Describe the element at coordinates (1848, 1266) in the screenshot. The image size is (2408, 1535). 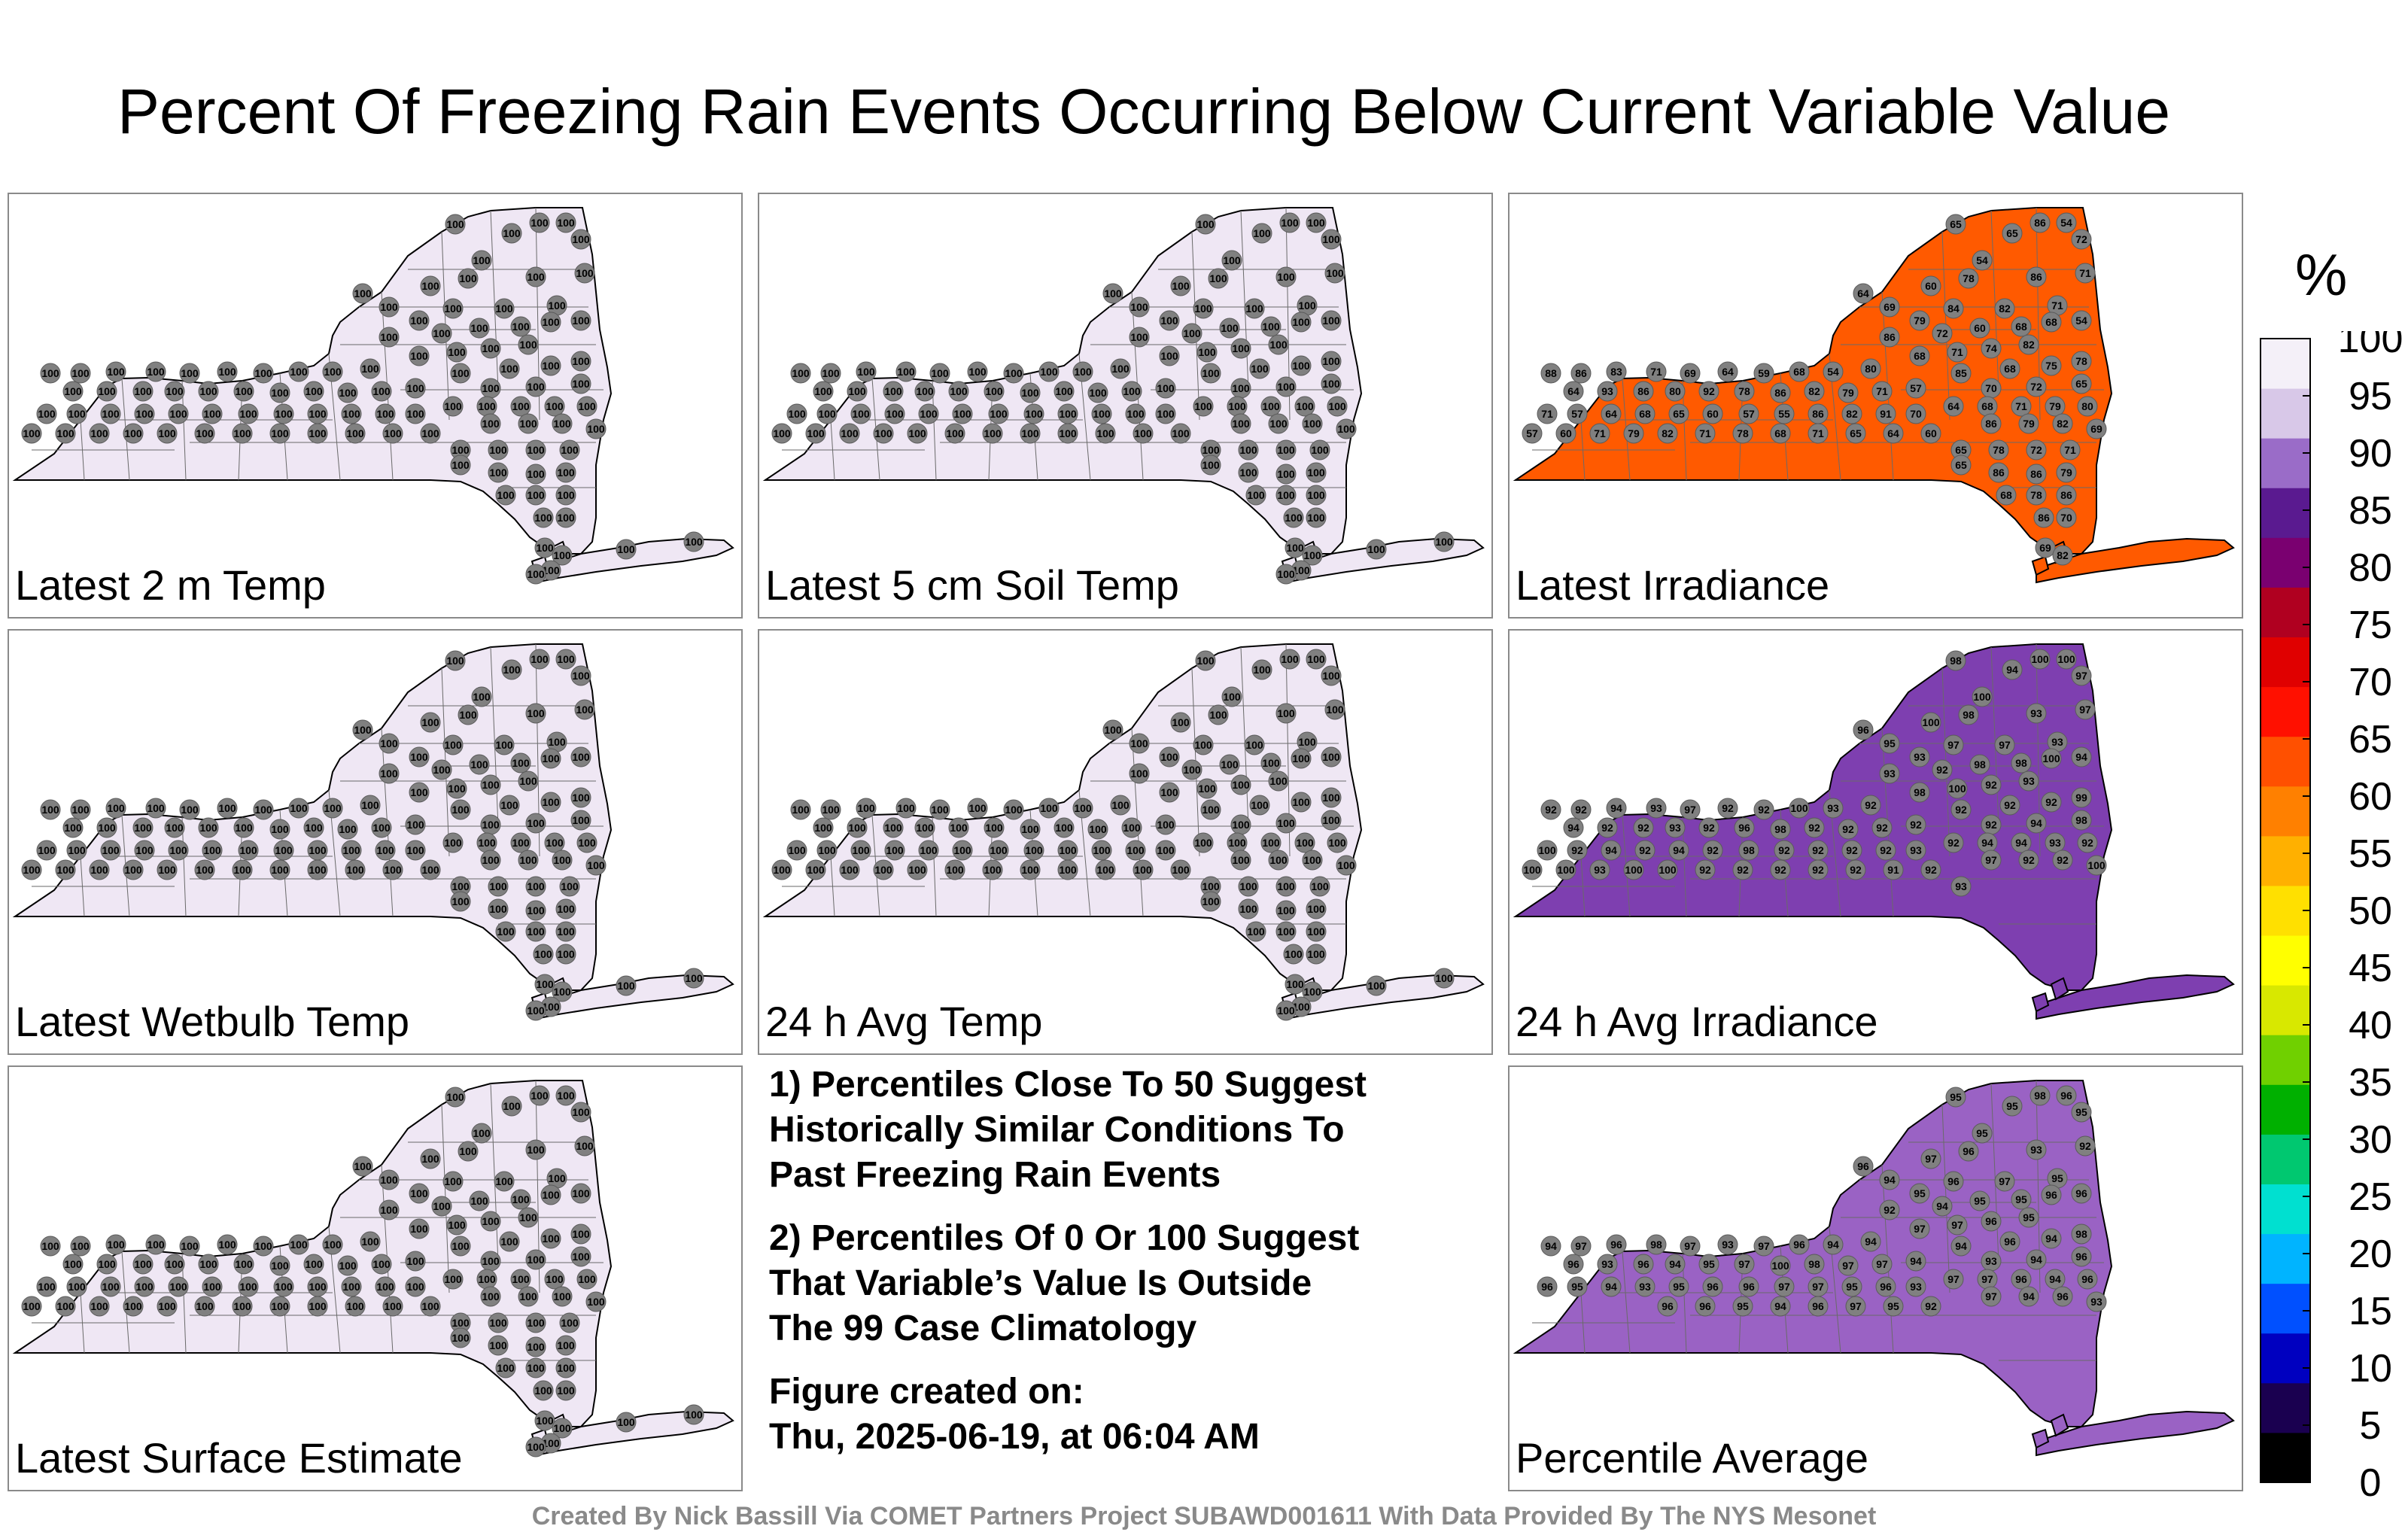
I see `station-value: 97` at that location.